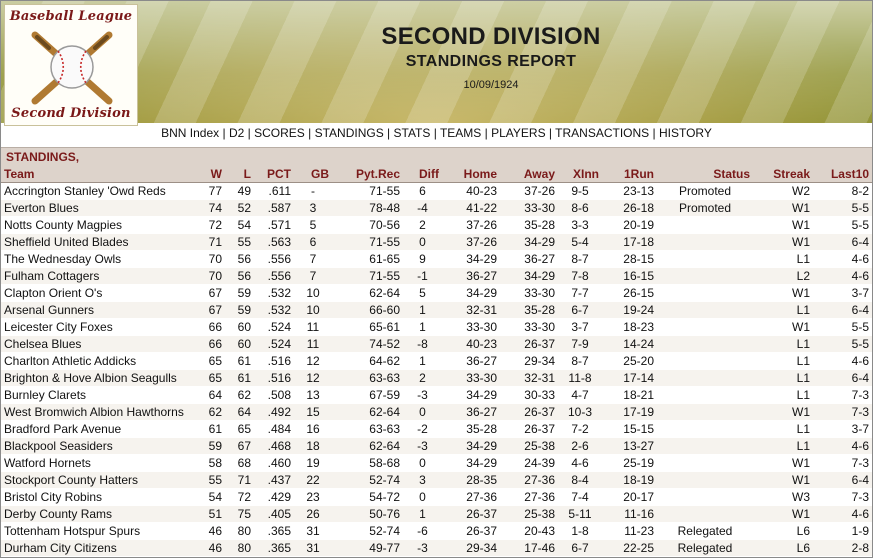  I want to click on away-record: 35-28, so click(529, 225).